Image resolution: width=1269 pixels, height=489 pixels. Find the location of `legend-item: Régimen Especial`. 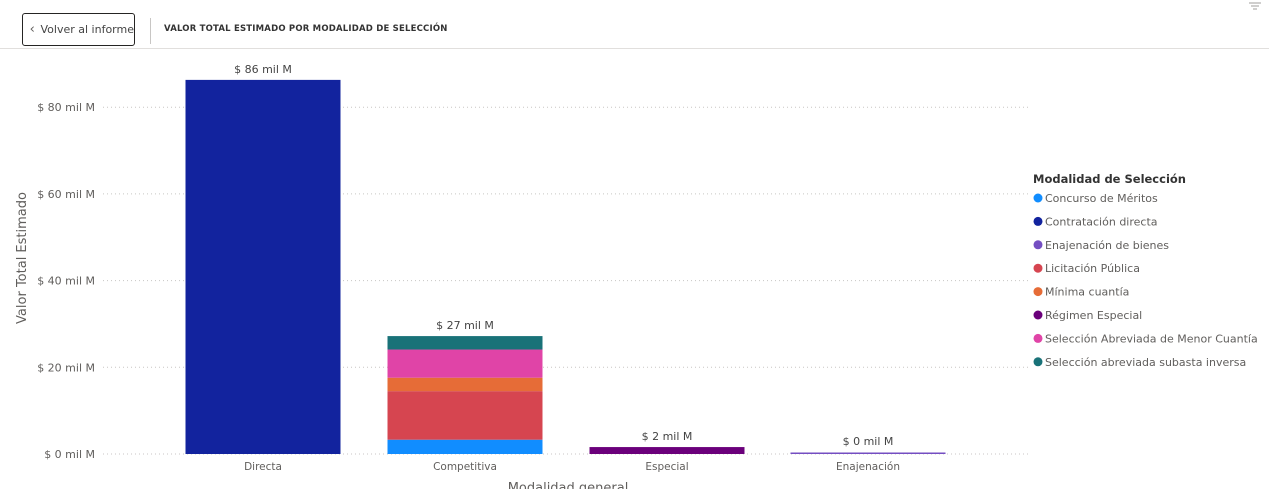

legend-item: Régimen Especial is located at coordinates (1088, 315).